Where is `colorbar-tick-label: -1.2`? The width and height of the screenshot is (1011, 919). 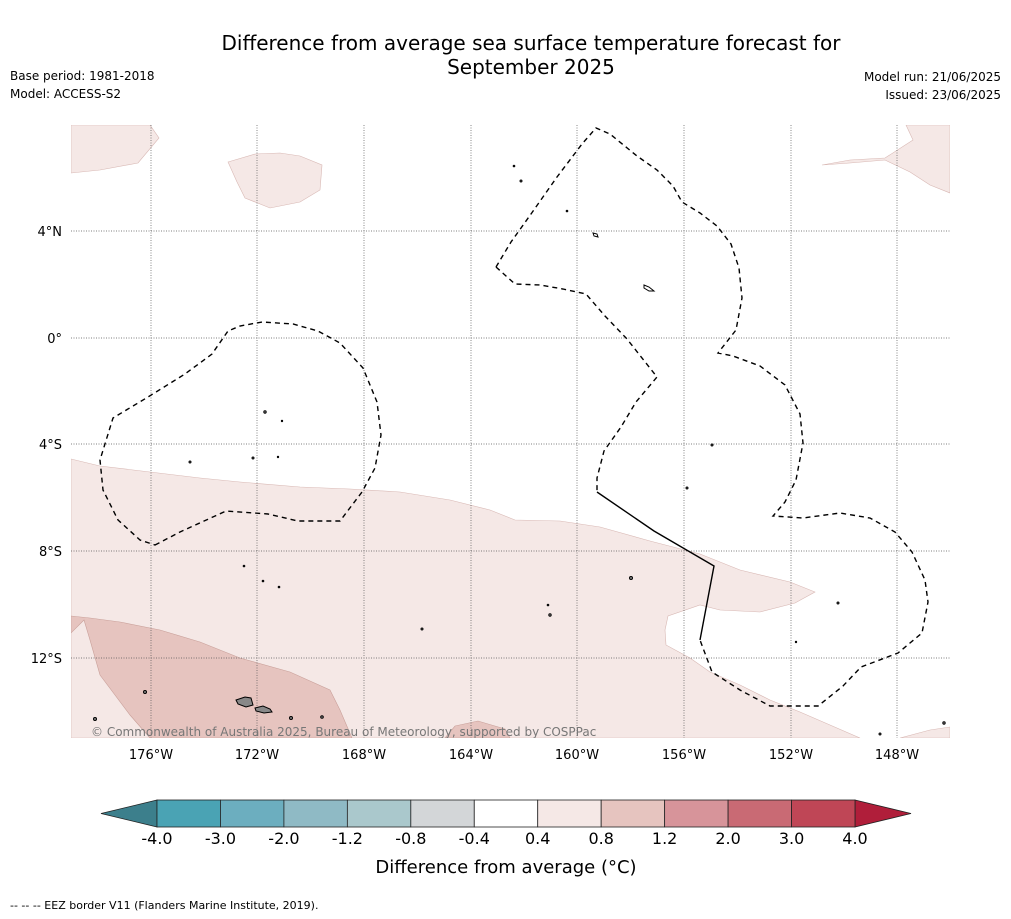
colorbar-tick-label: -1.2 is located at coordinates (347, 838).